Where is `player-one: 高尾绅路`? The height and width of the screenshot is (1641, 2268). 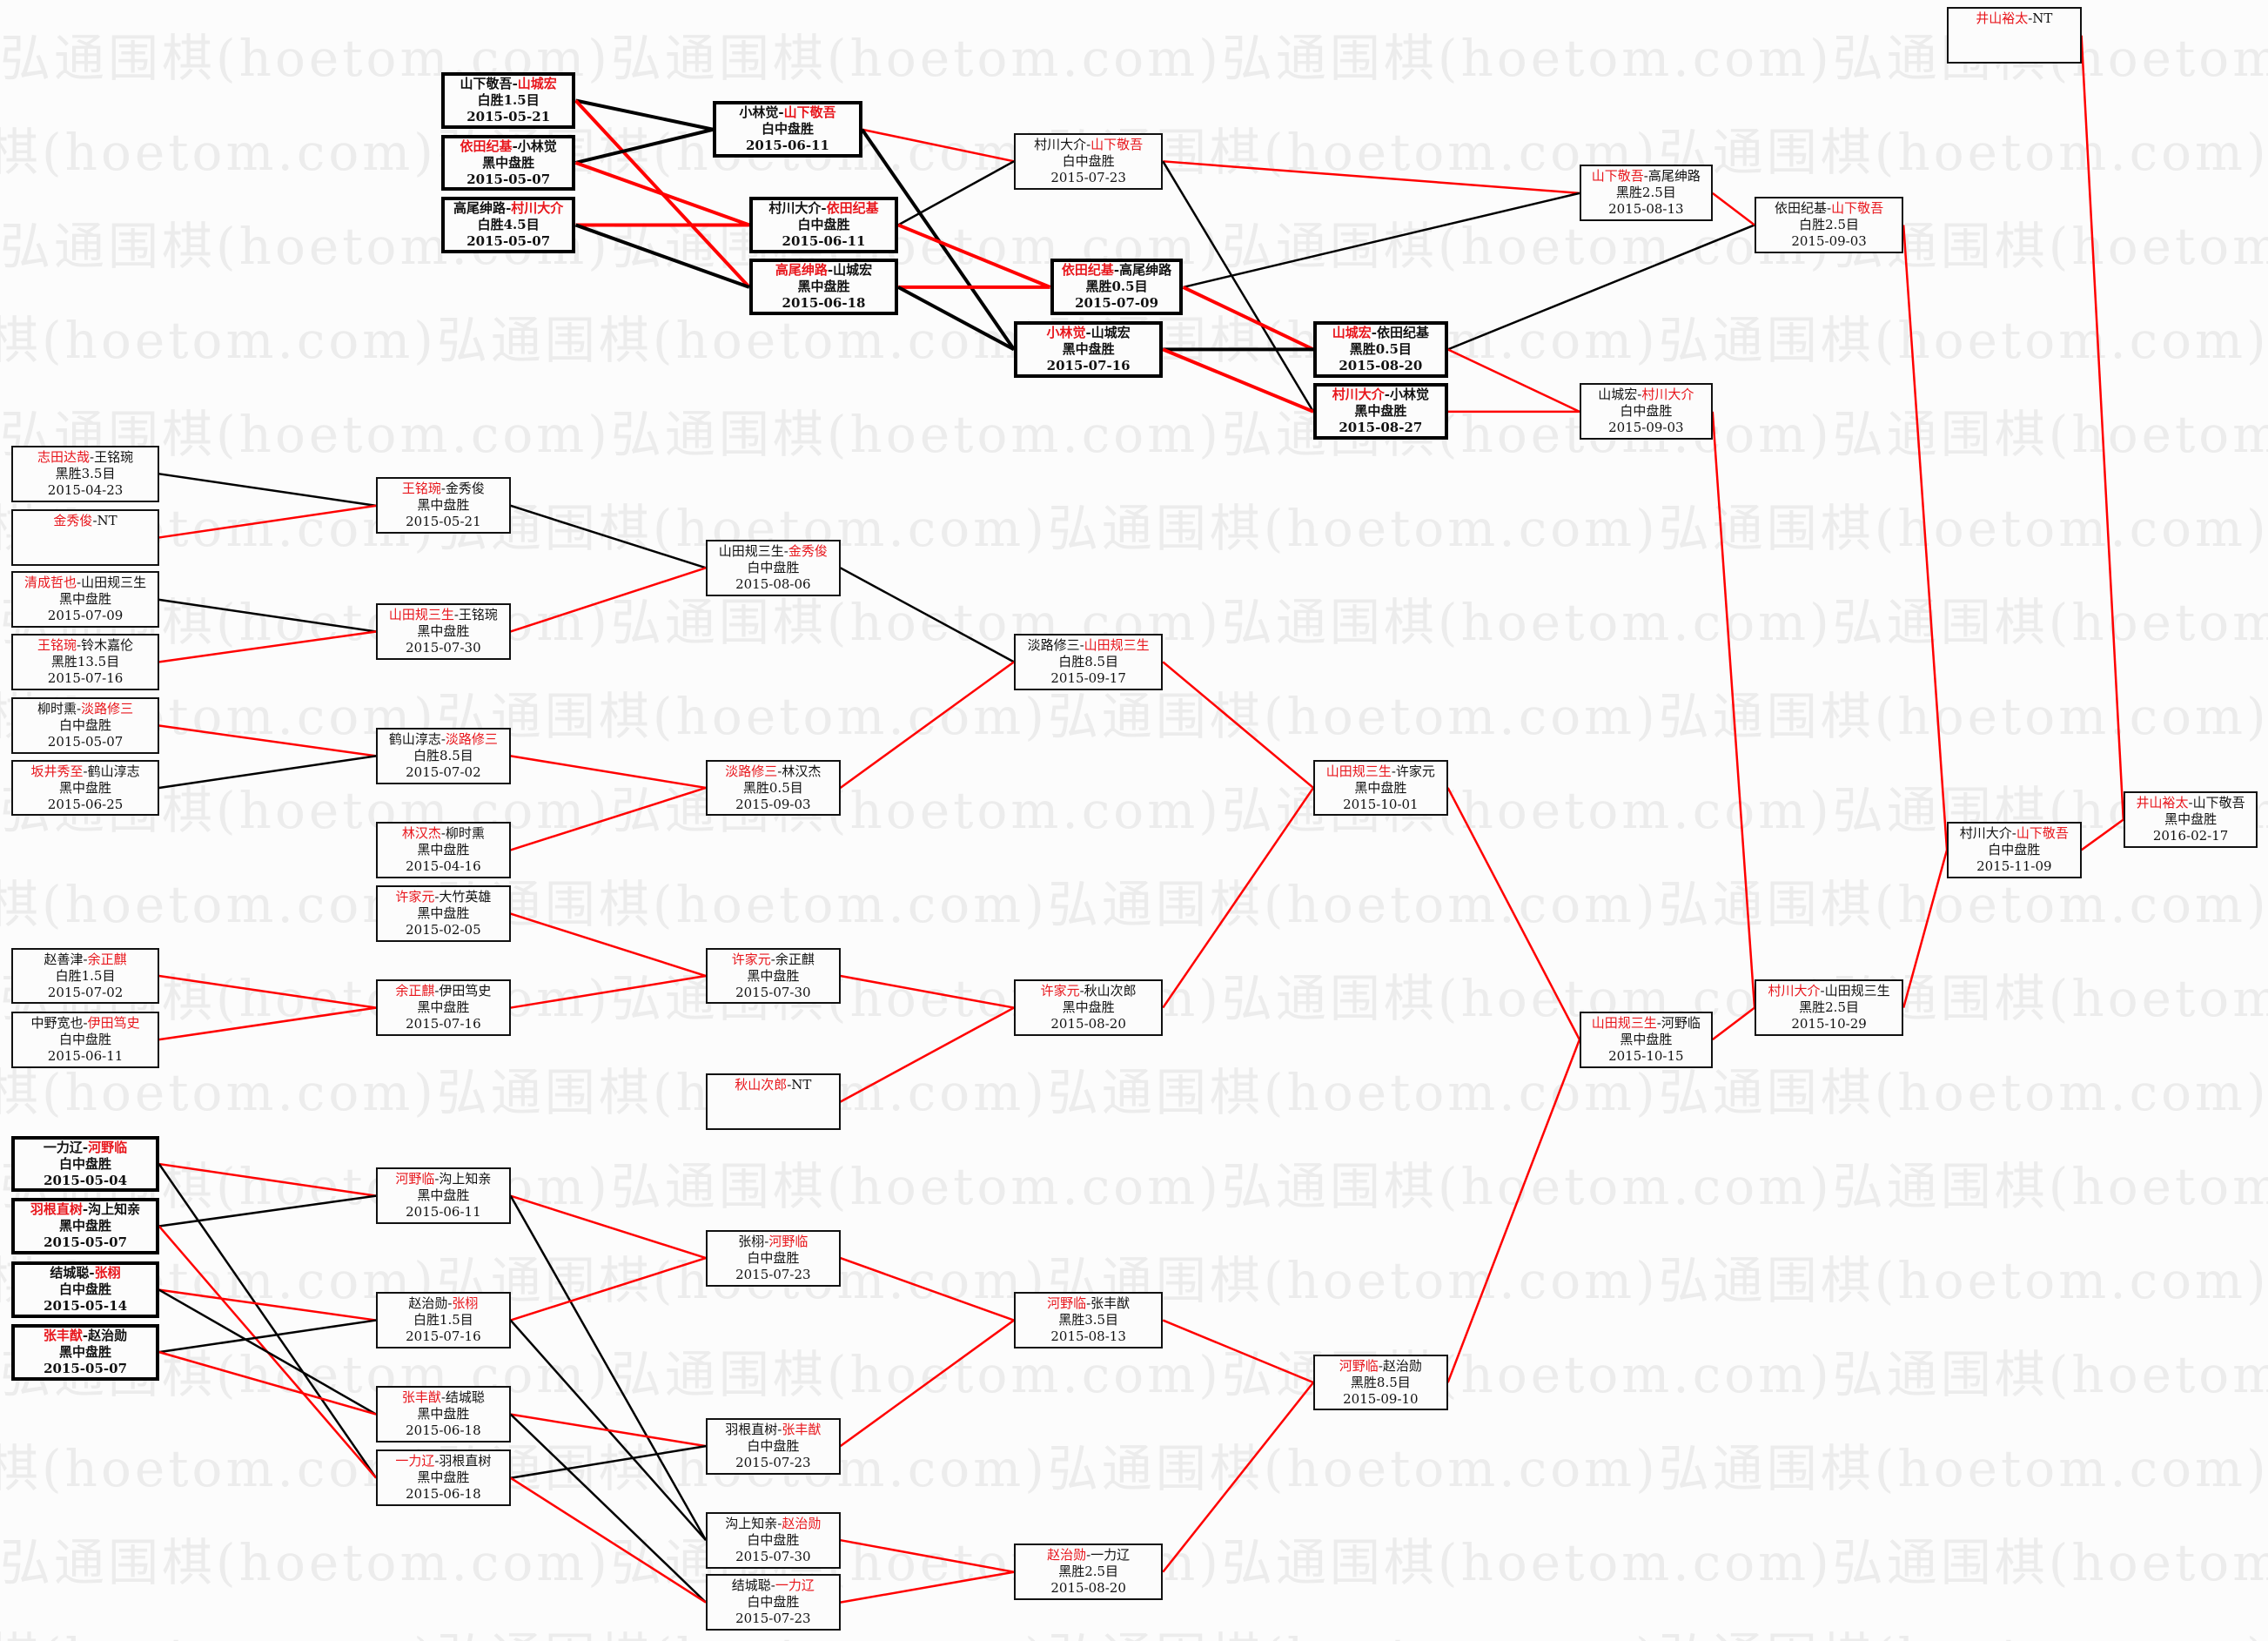 player-one: 高尾绅路 is located at coordinates (801, 270).